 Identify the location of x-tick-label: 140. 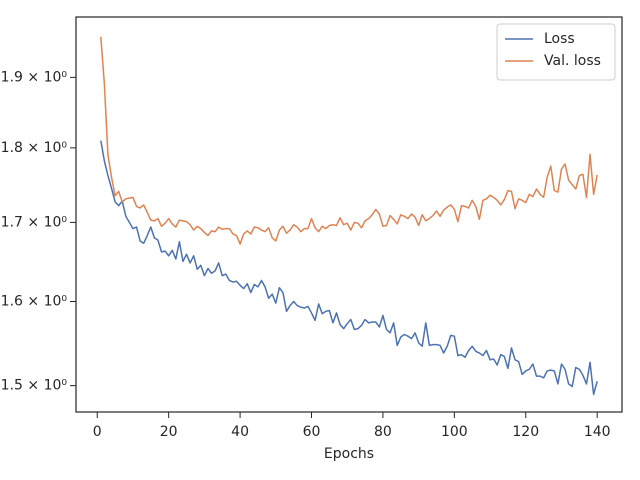
(597, 432).